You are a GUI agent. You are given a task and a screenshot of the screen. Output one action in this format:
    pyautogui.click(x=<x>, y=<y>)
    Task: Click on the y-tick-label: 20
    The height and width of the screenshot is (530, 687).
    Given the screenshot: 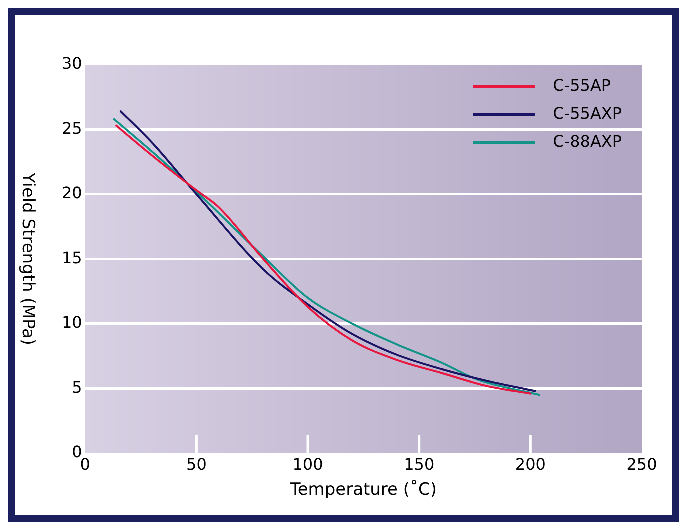 What is the action you would take?
    pyautogui.click(x=72, y=193)
    